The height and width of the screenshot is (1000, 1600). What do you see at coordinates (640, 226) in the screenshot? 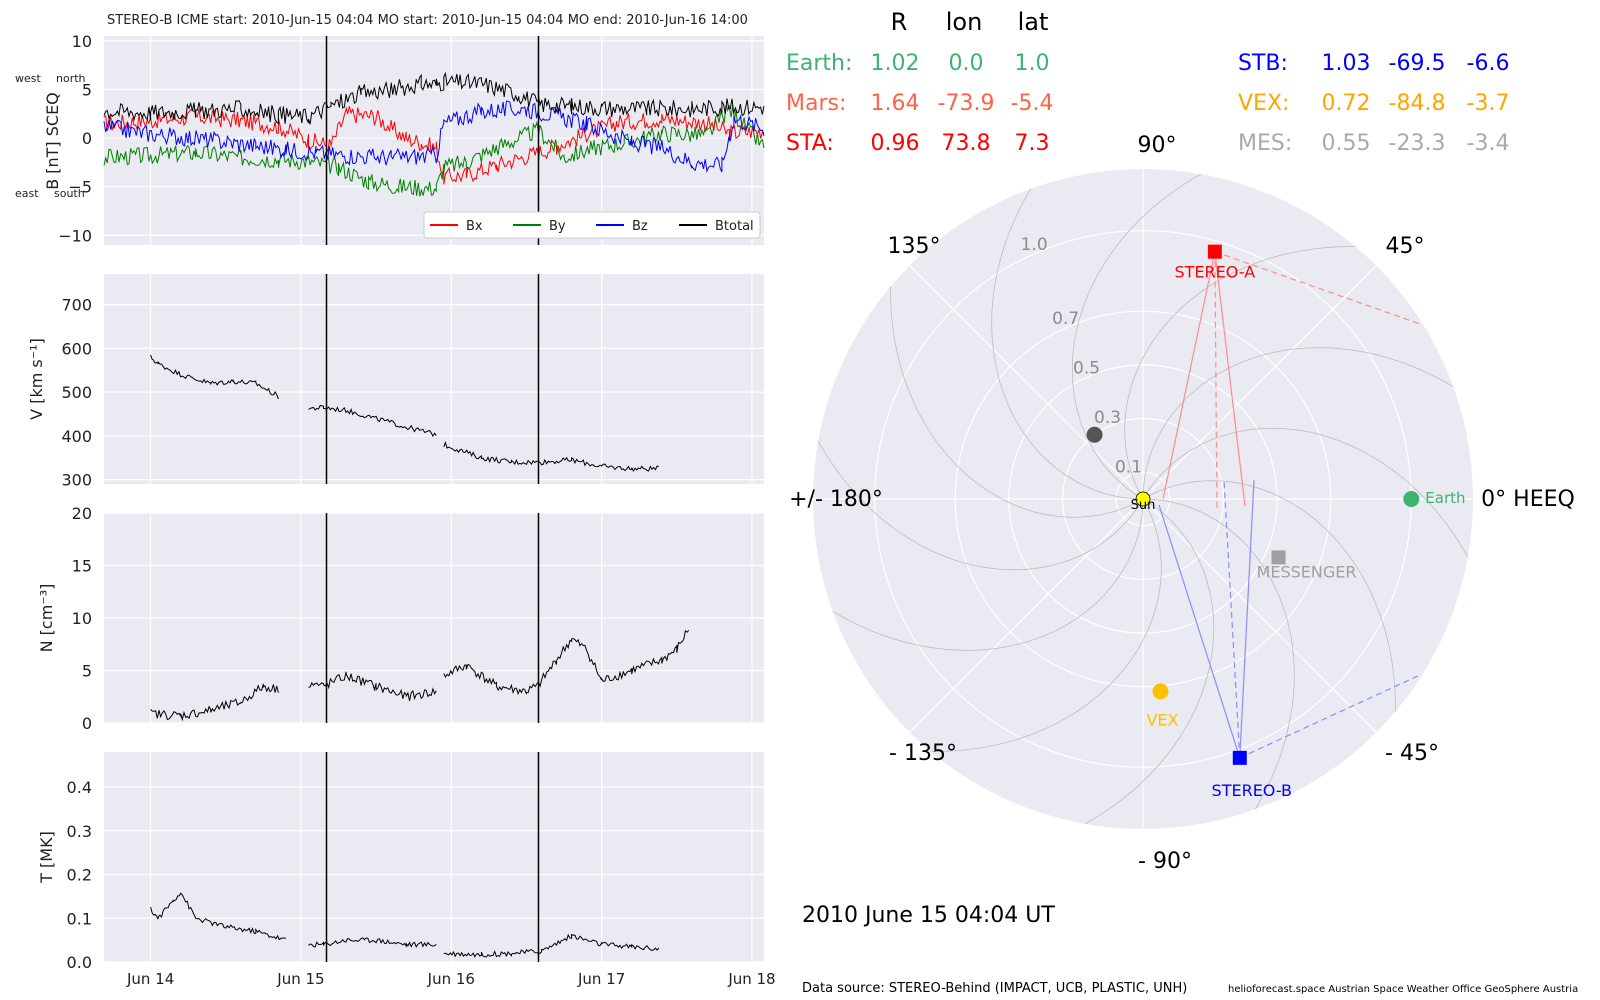
I see `legend-label: Bz` at bounding box center [640, 226].